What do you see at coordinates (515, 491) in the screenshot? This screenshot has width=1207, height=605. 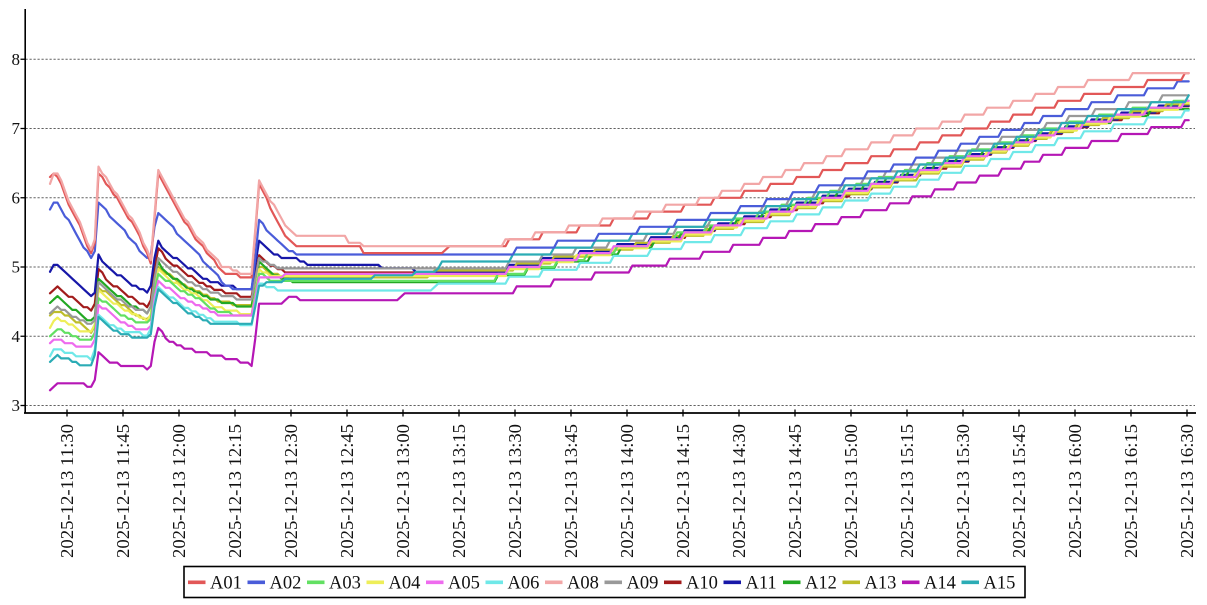 I see `svg-text: 2025-12-13 13:30` at bounding box center [515, 491].